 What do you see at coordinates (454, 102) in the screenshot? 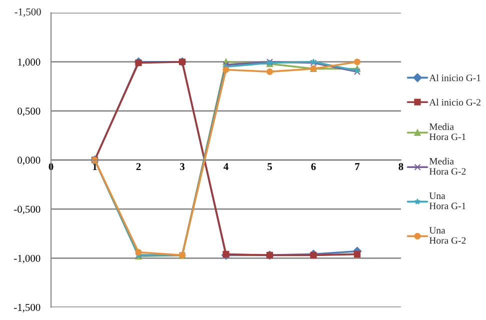
I see `legend-label: Al inicio G-2` at bounding box center [454, 102].